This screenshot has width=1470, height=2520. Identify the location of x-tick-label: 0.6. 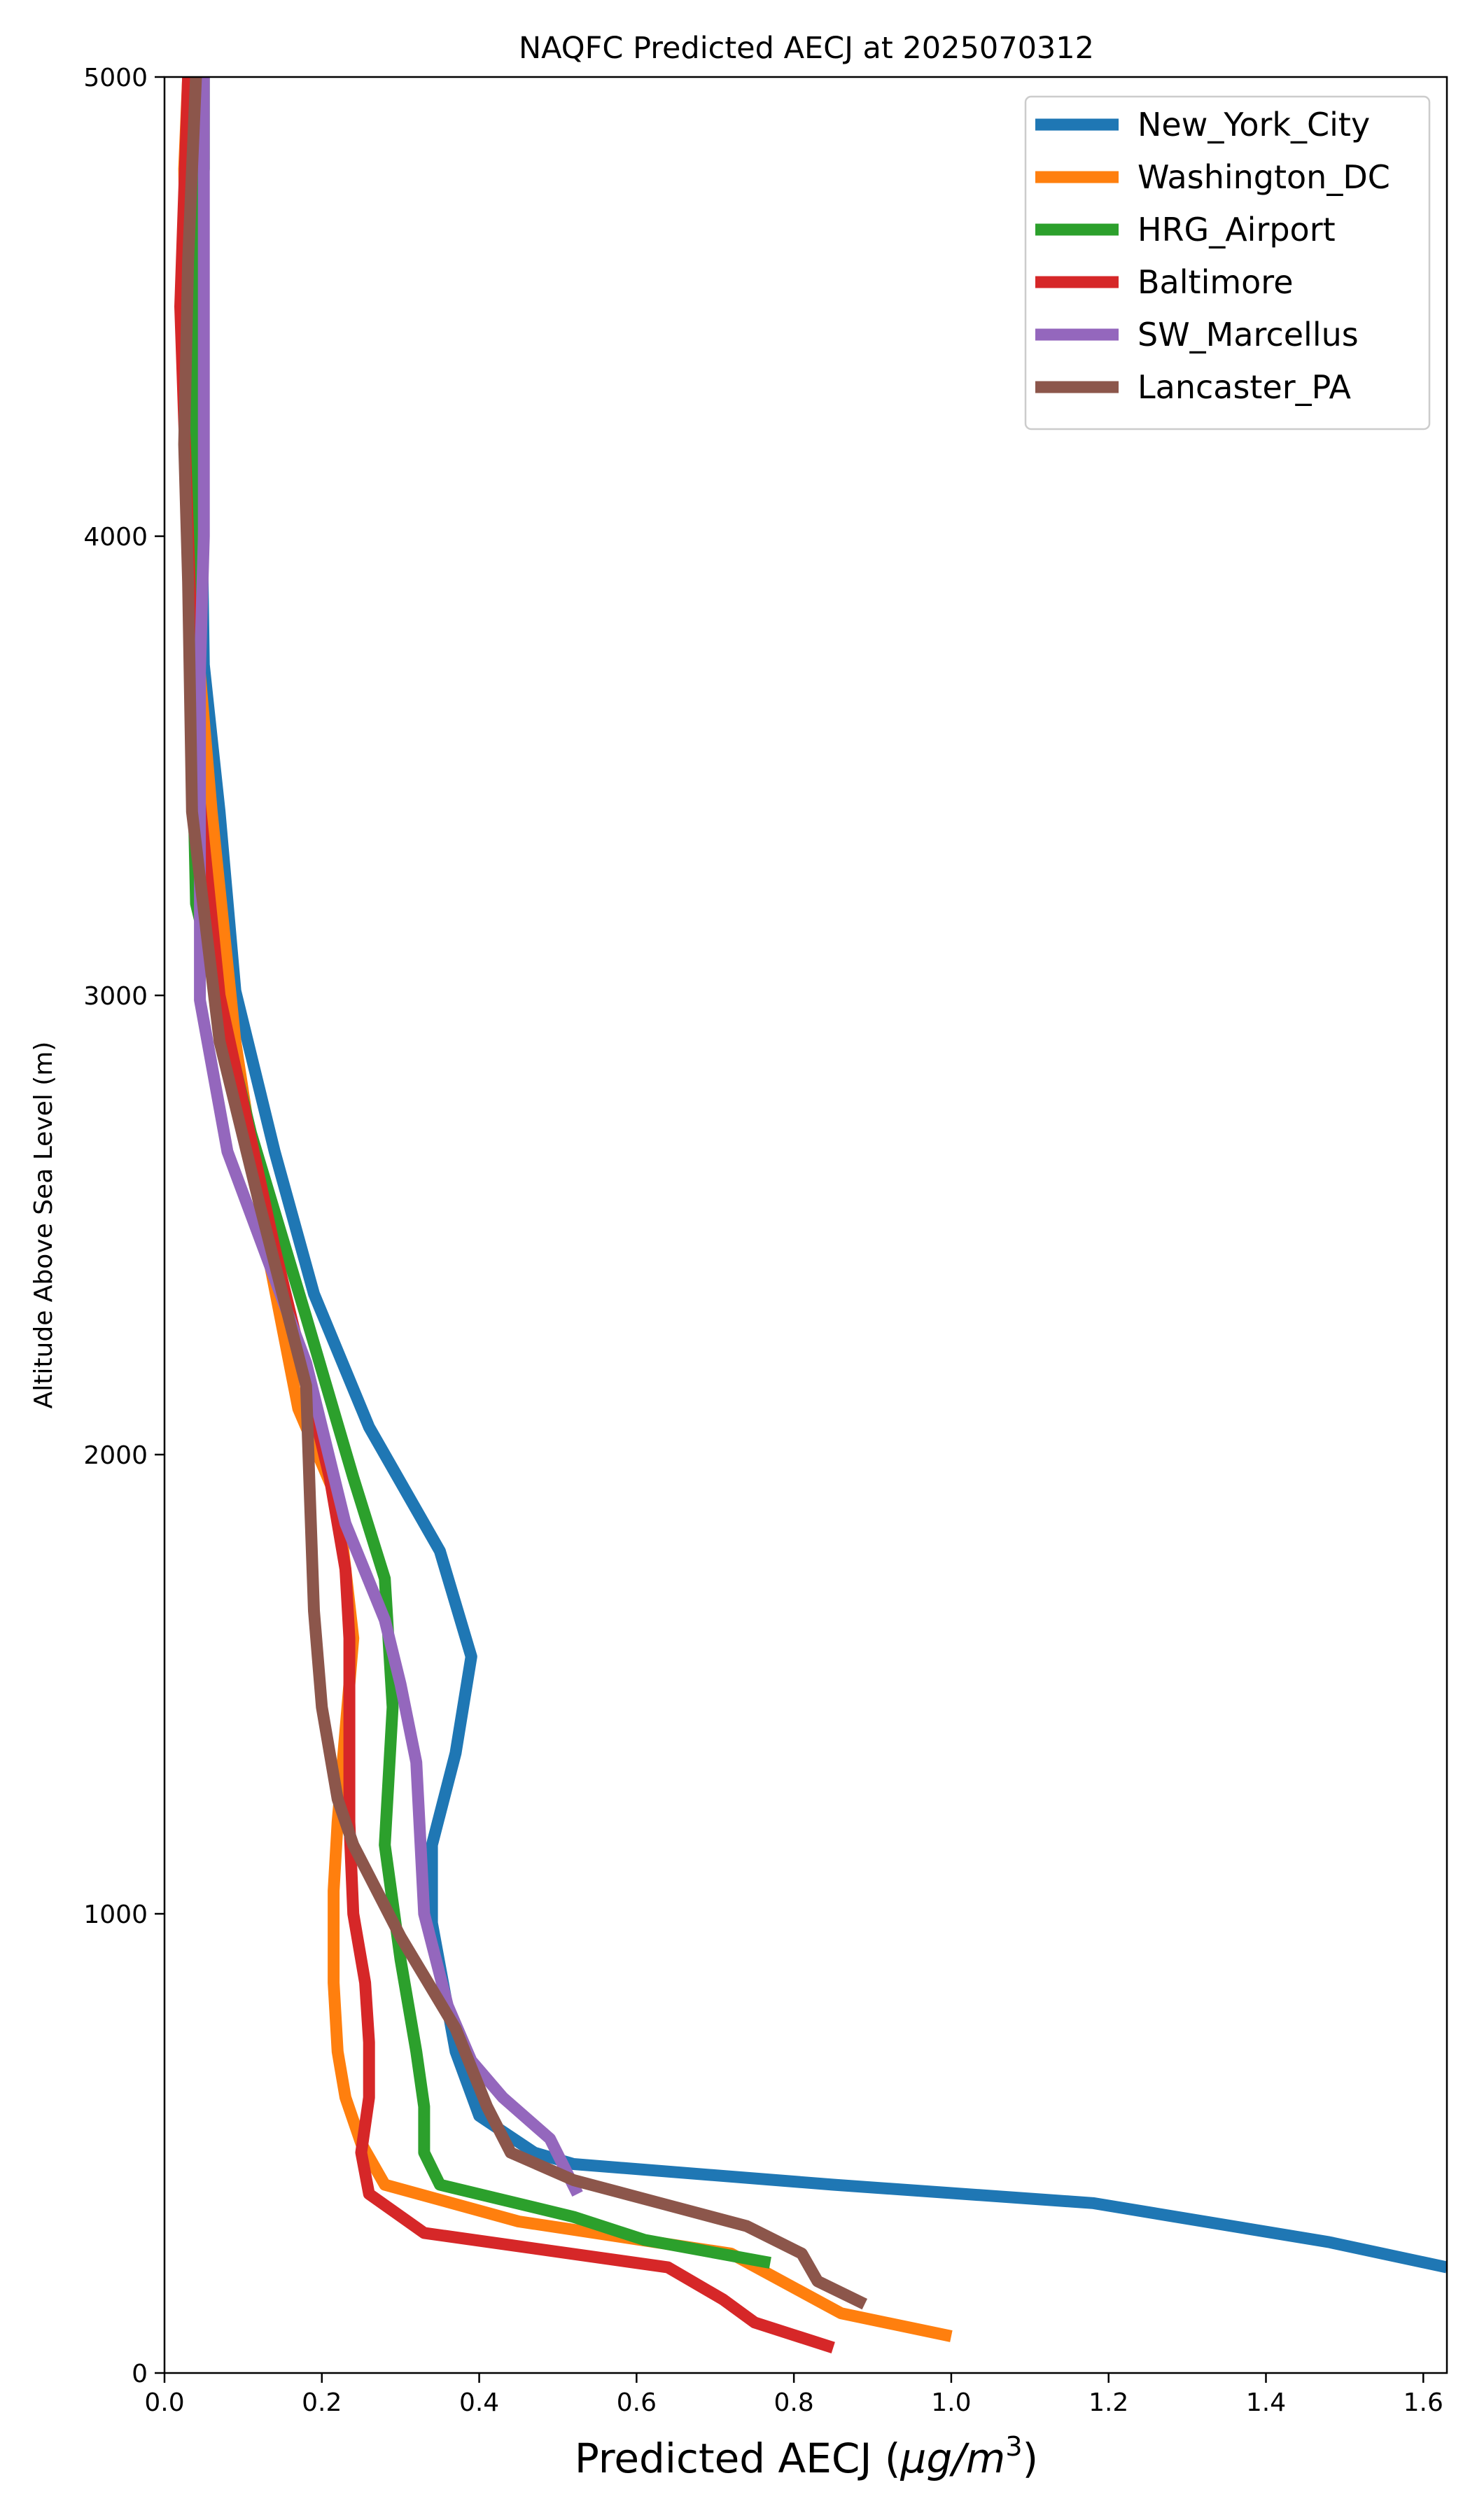
(637, 2402).